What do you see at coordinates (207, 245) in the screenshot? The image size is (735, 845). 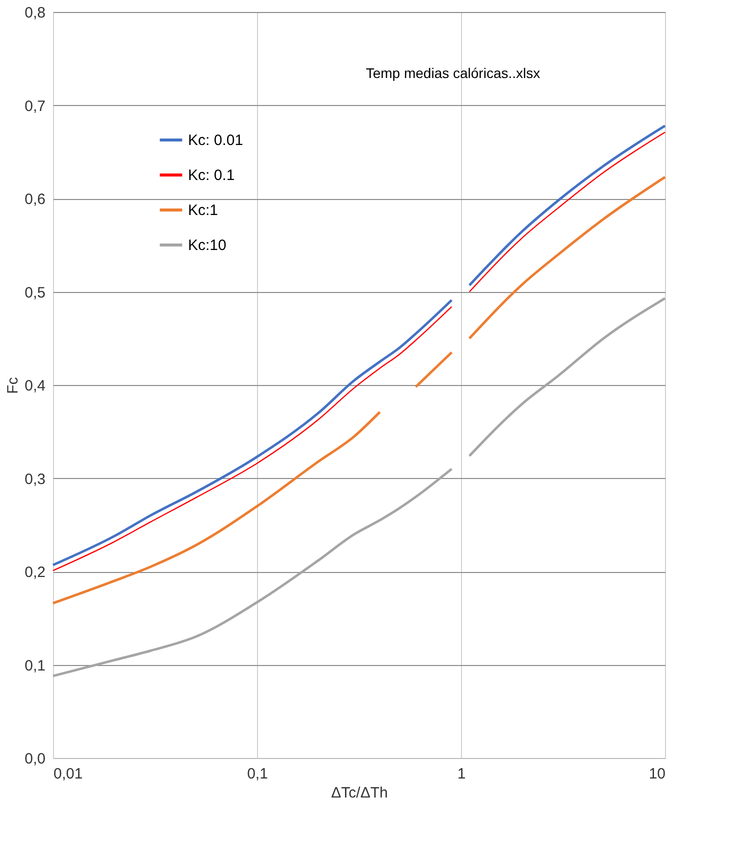 I see `legend-label: Kc:10` at bounding box center [207, 245].